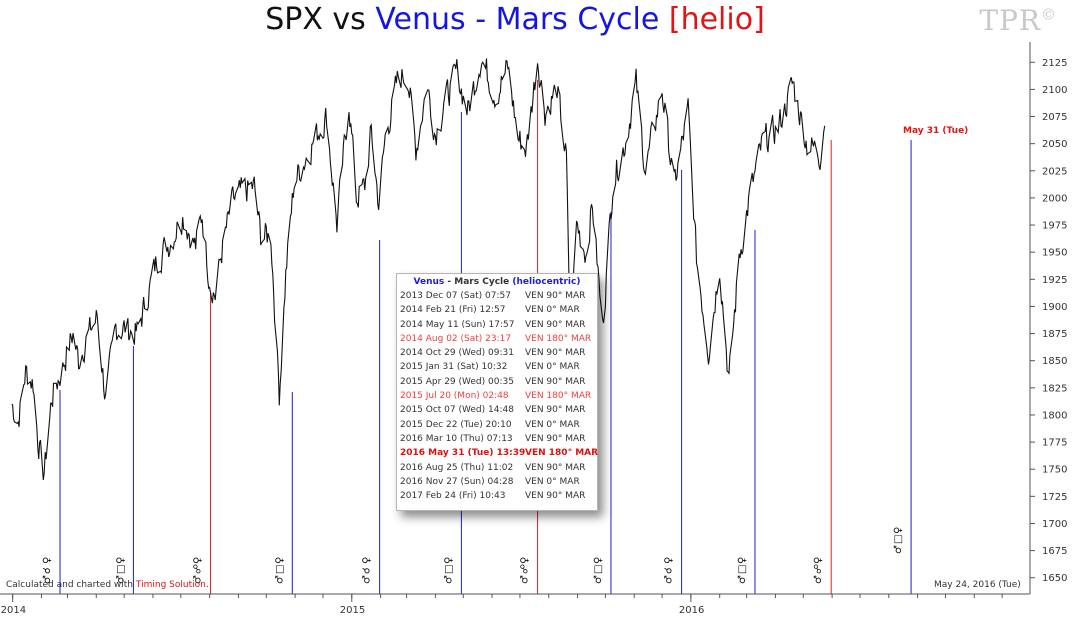 The width and height of the screenshot is (1079, 622). Describe the element at coordinates (936, 131) in the screenshot. I see `marker-date-label: May 31 (Tue)` at that location.